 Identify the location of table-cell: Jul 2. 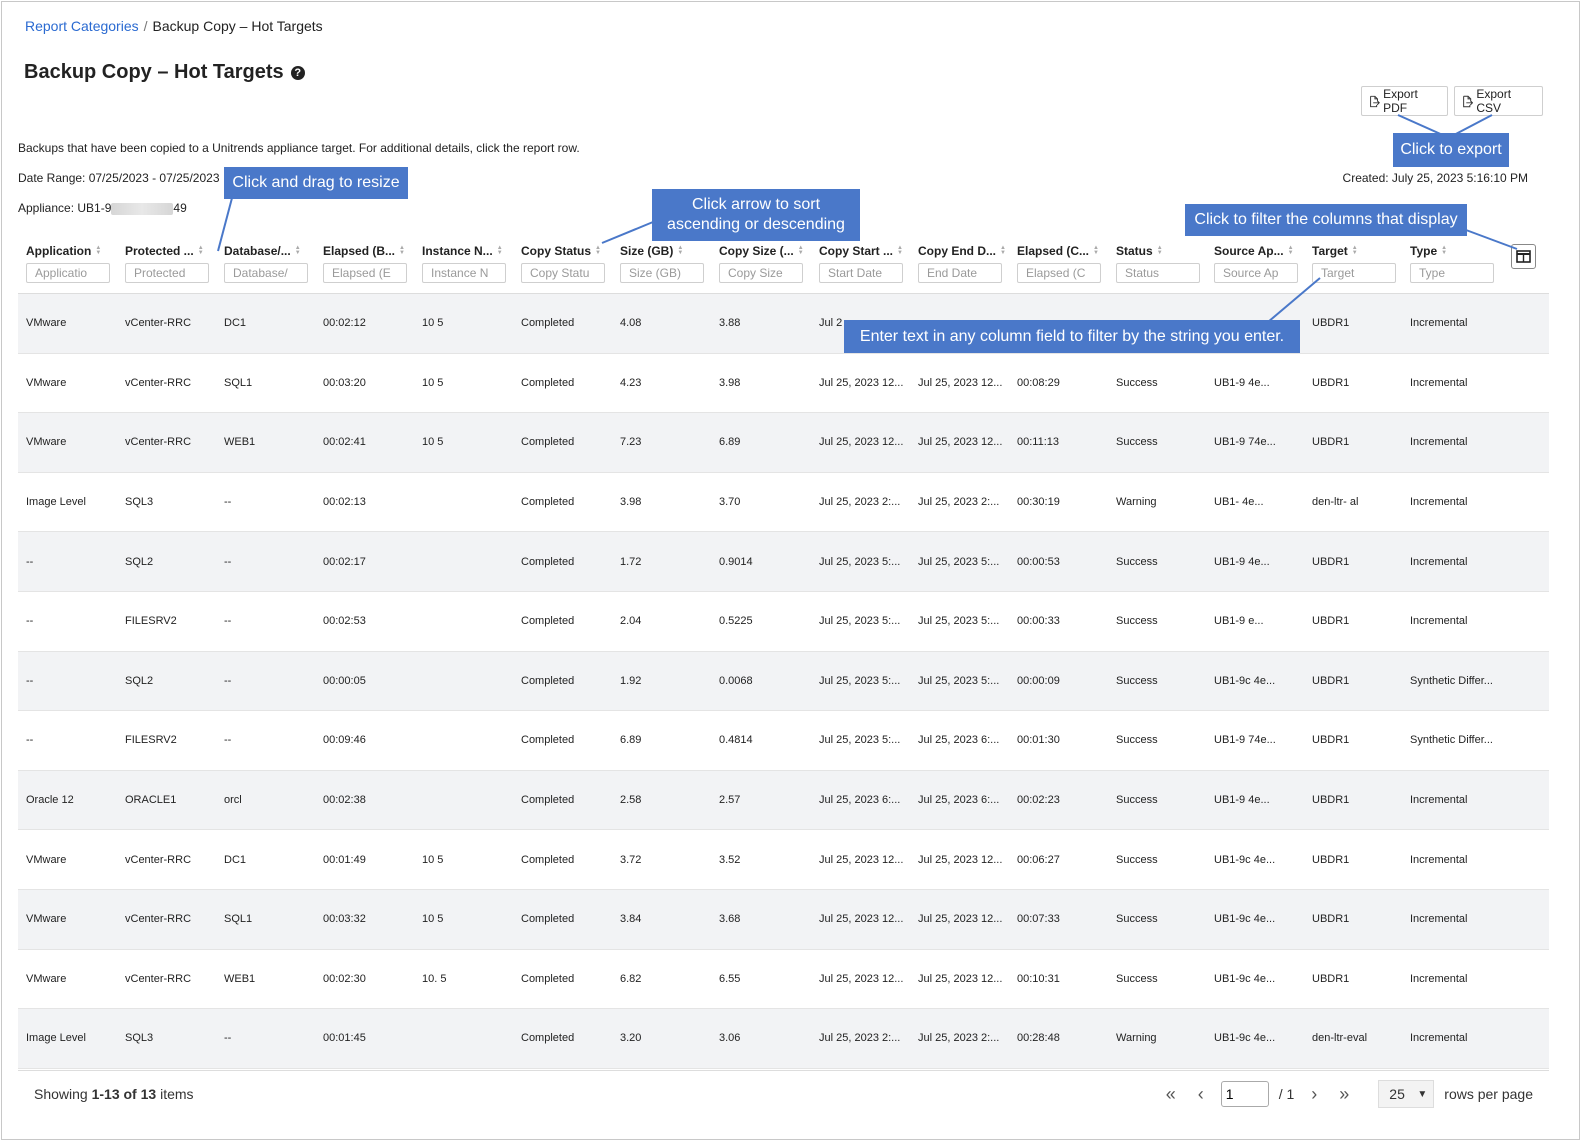
(831, 323).